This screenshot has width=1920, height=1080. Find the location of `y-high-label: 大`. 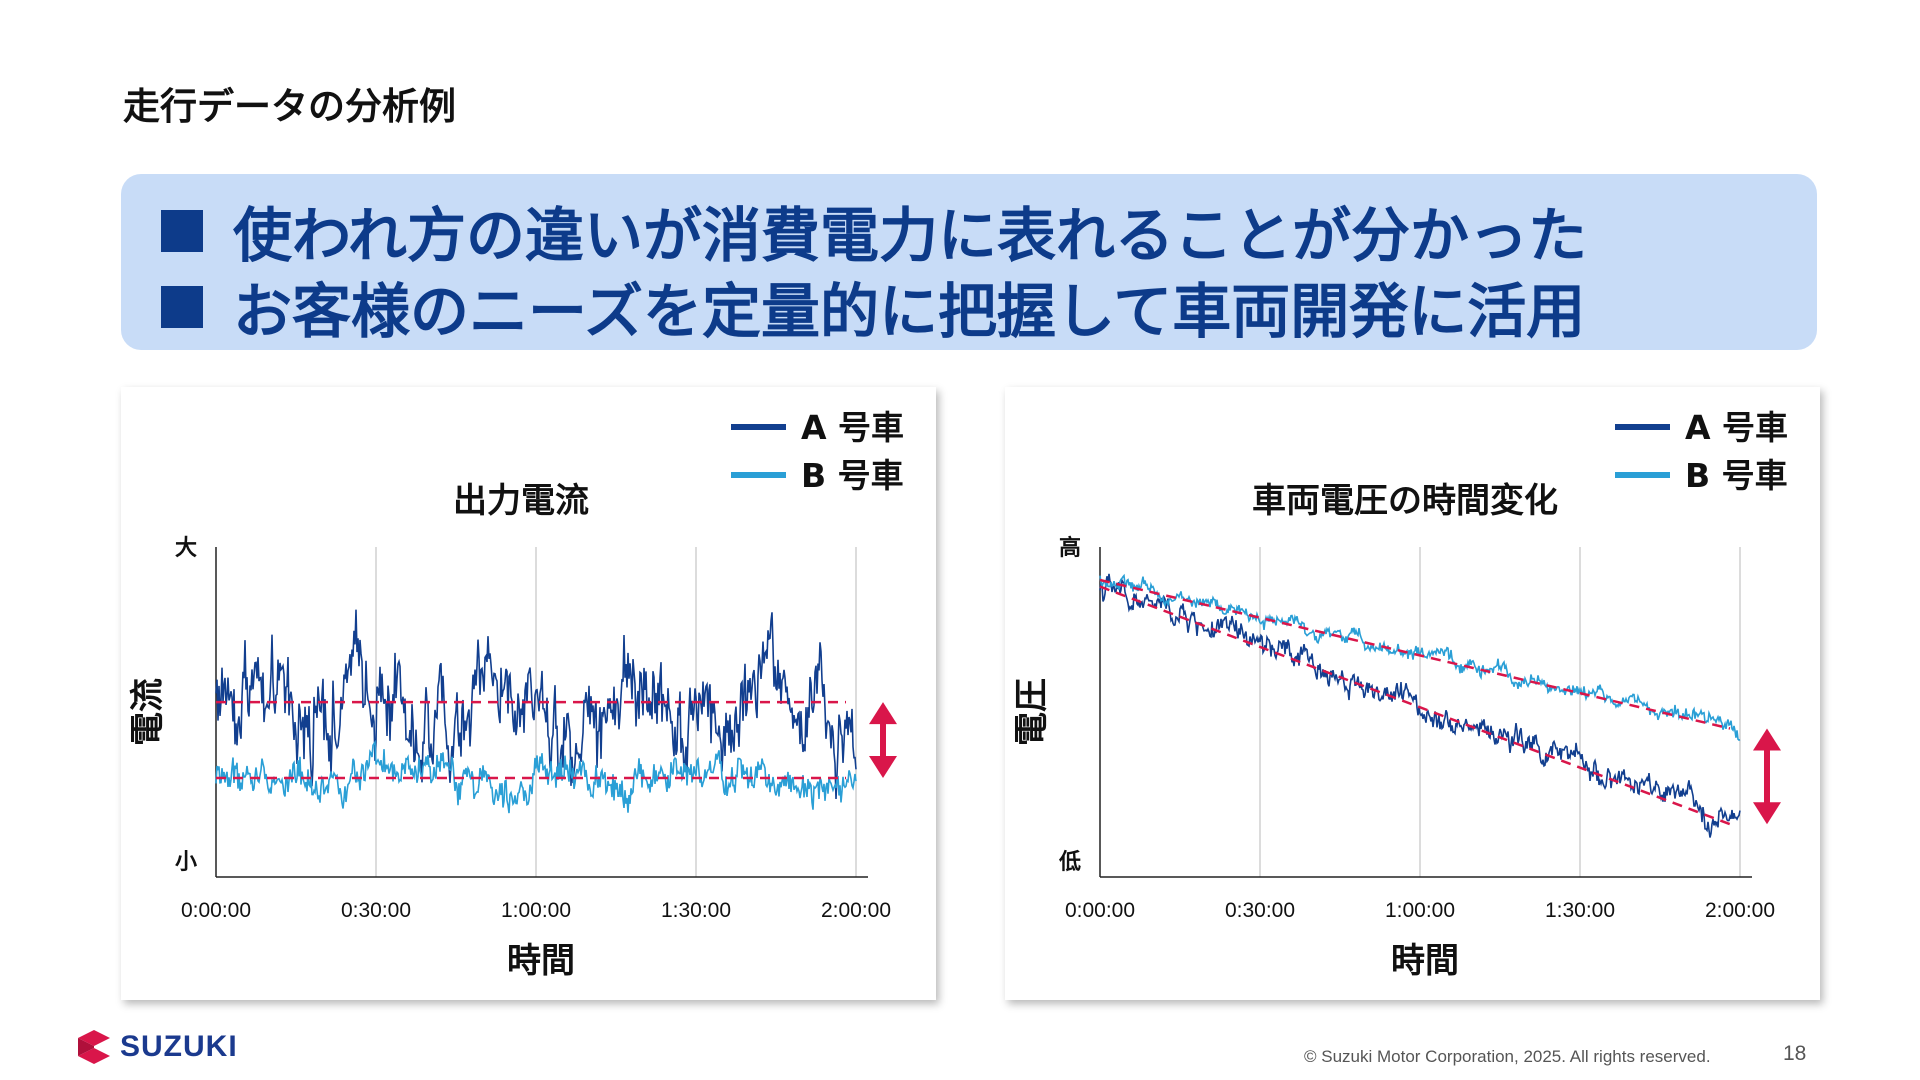

y-high-label: 大 is located at coordinates (186, 548).